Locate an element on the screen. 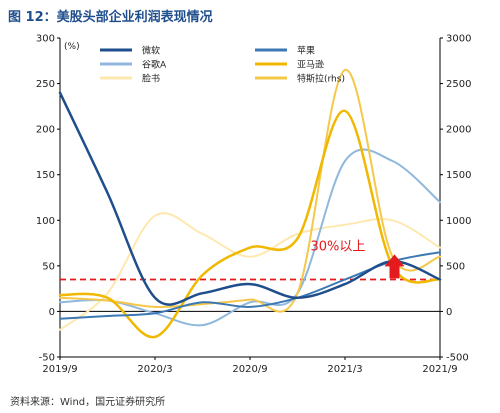 Image resolution: width=500 pixels, height=413 pixels. legend-label: 亚马逊 is located at coordinates (310, 65).